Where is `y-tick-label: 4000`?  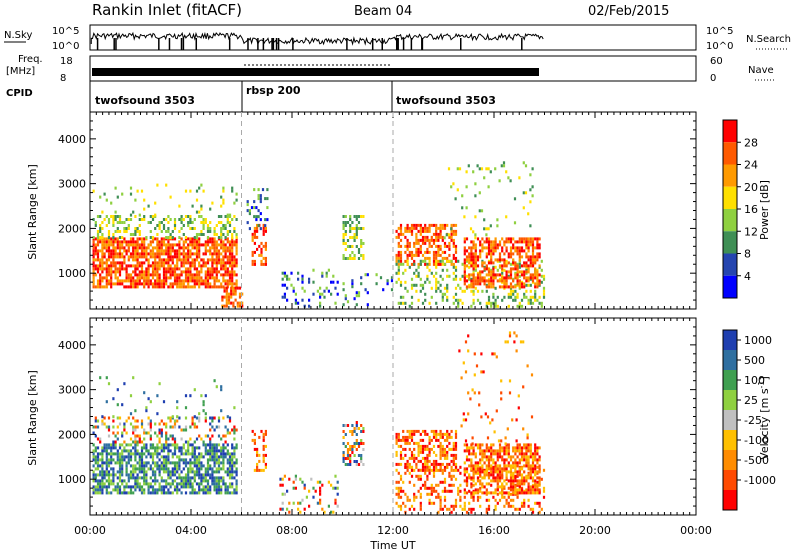 y-tick-label: 4000 is located at coordinates (72, 139).